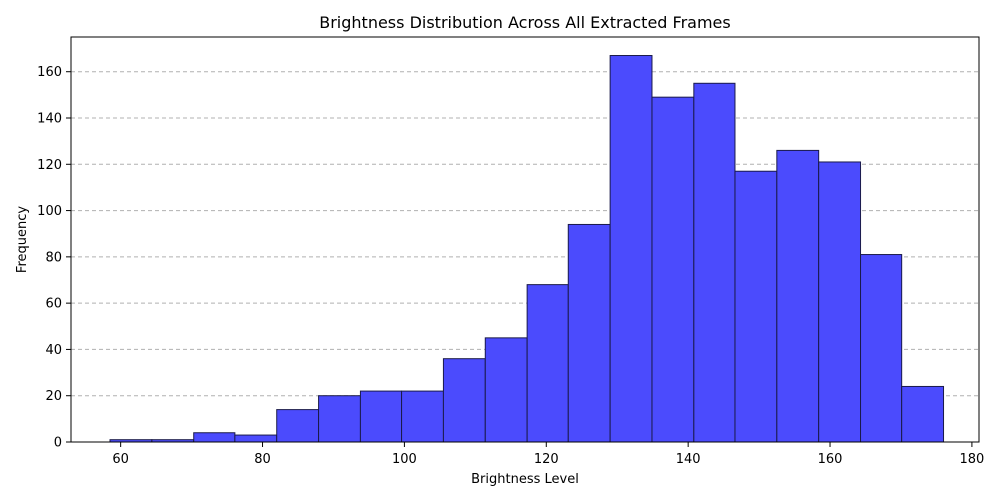  What do you see at coordinates (22, 239) in the screenshot?
I see `y-axis-label: Frequency` at bounding box center [22, 239].